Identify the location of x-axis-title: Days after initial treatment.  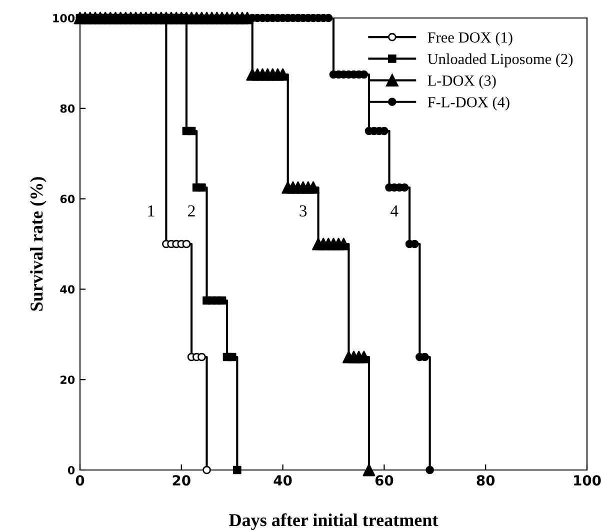
(333, 521).